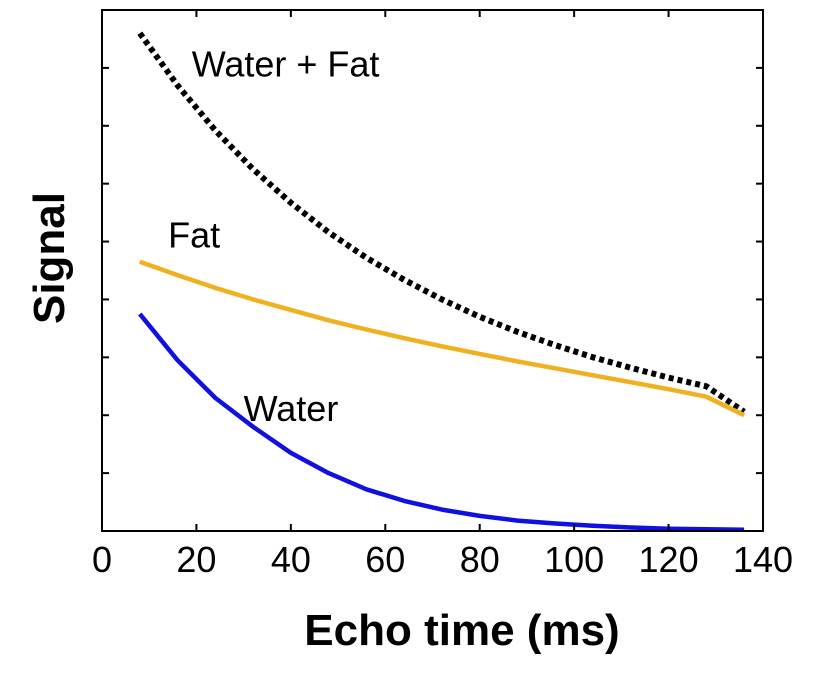 The width and height of the screenshot is (828, 686). Describe the element at coordinates (669, 559) in the screenshot. I see `x-tick-label: 120` at that location.